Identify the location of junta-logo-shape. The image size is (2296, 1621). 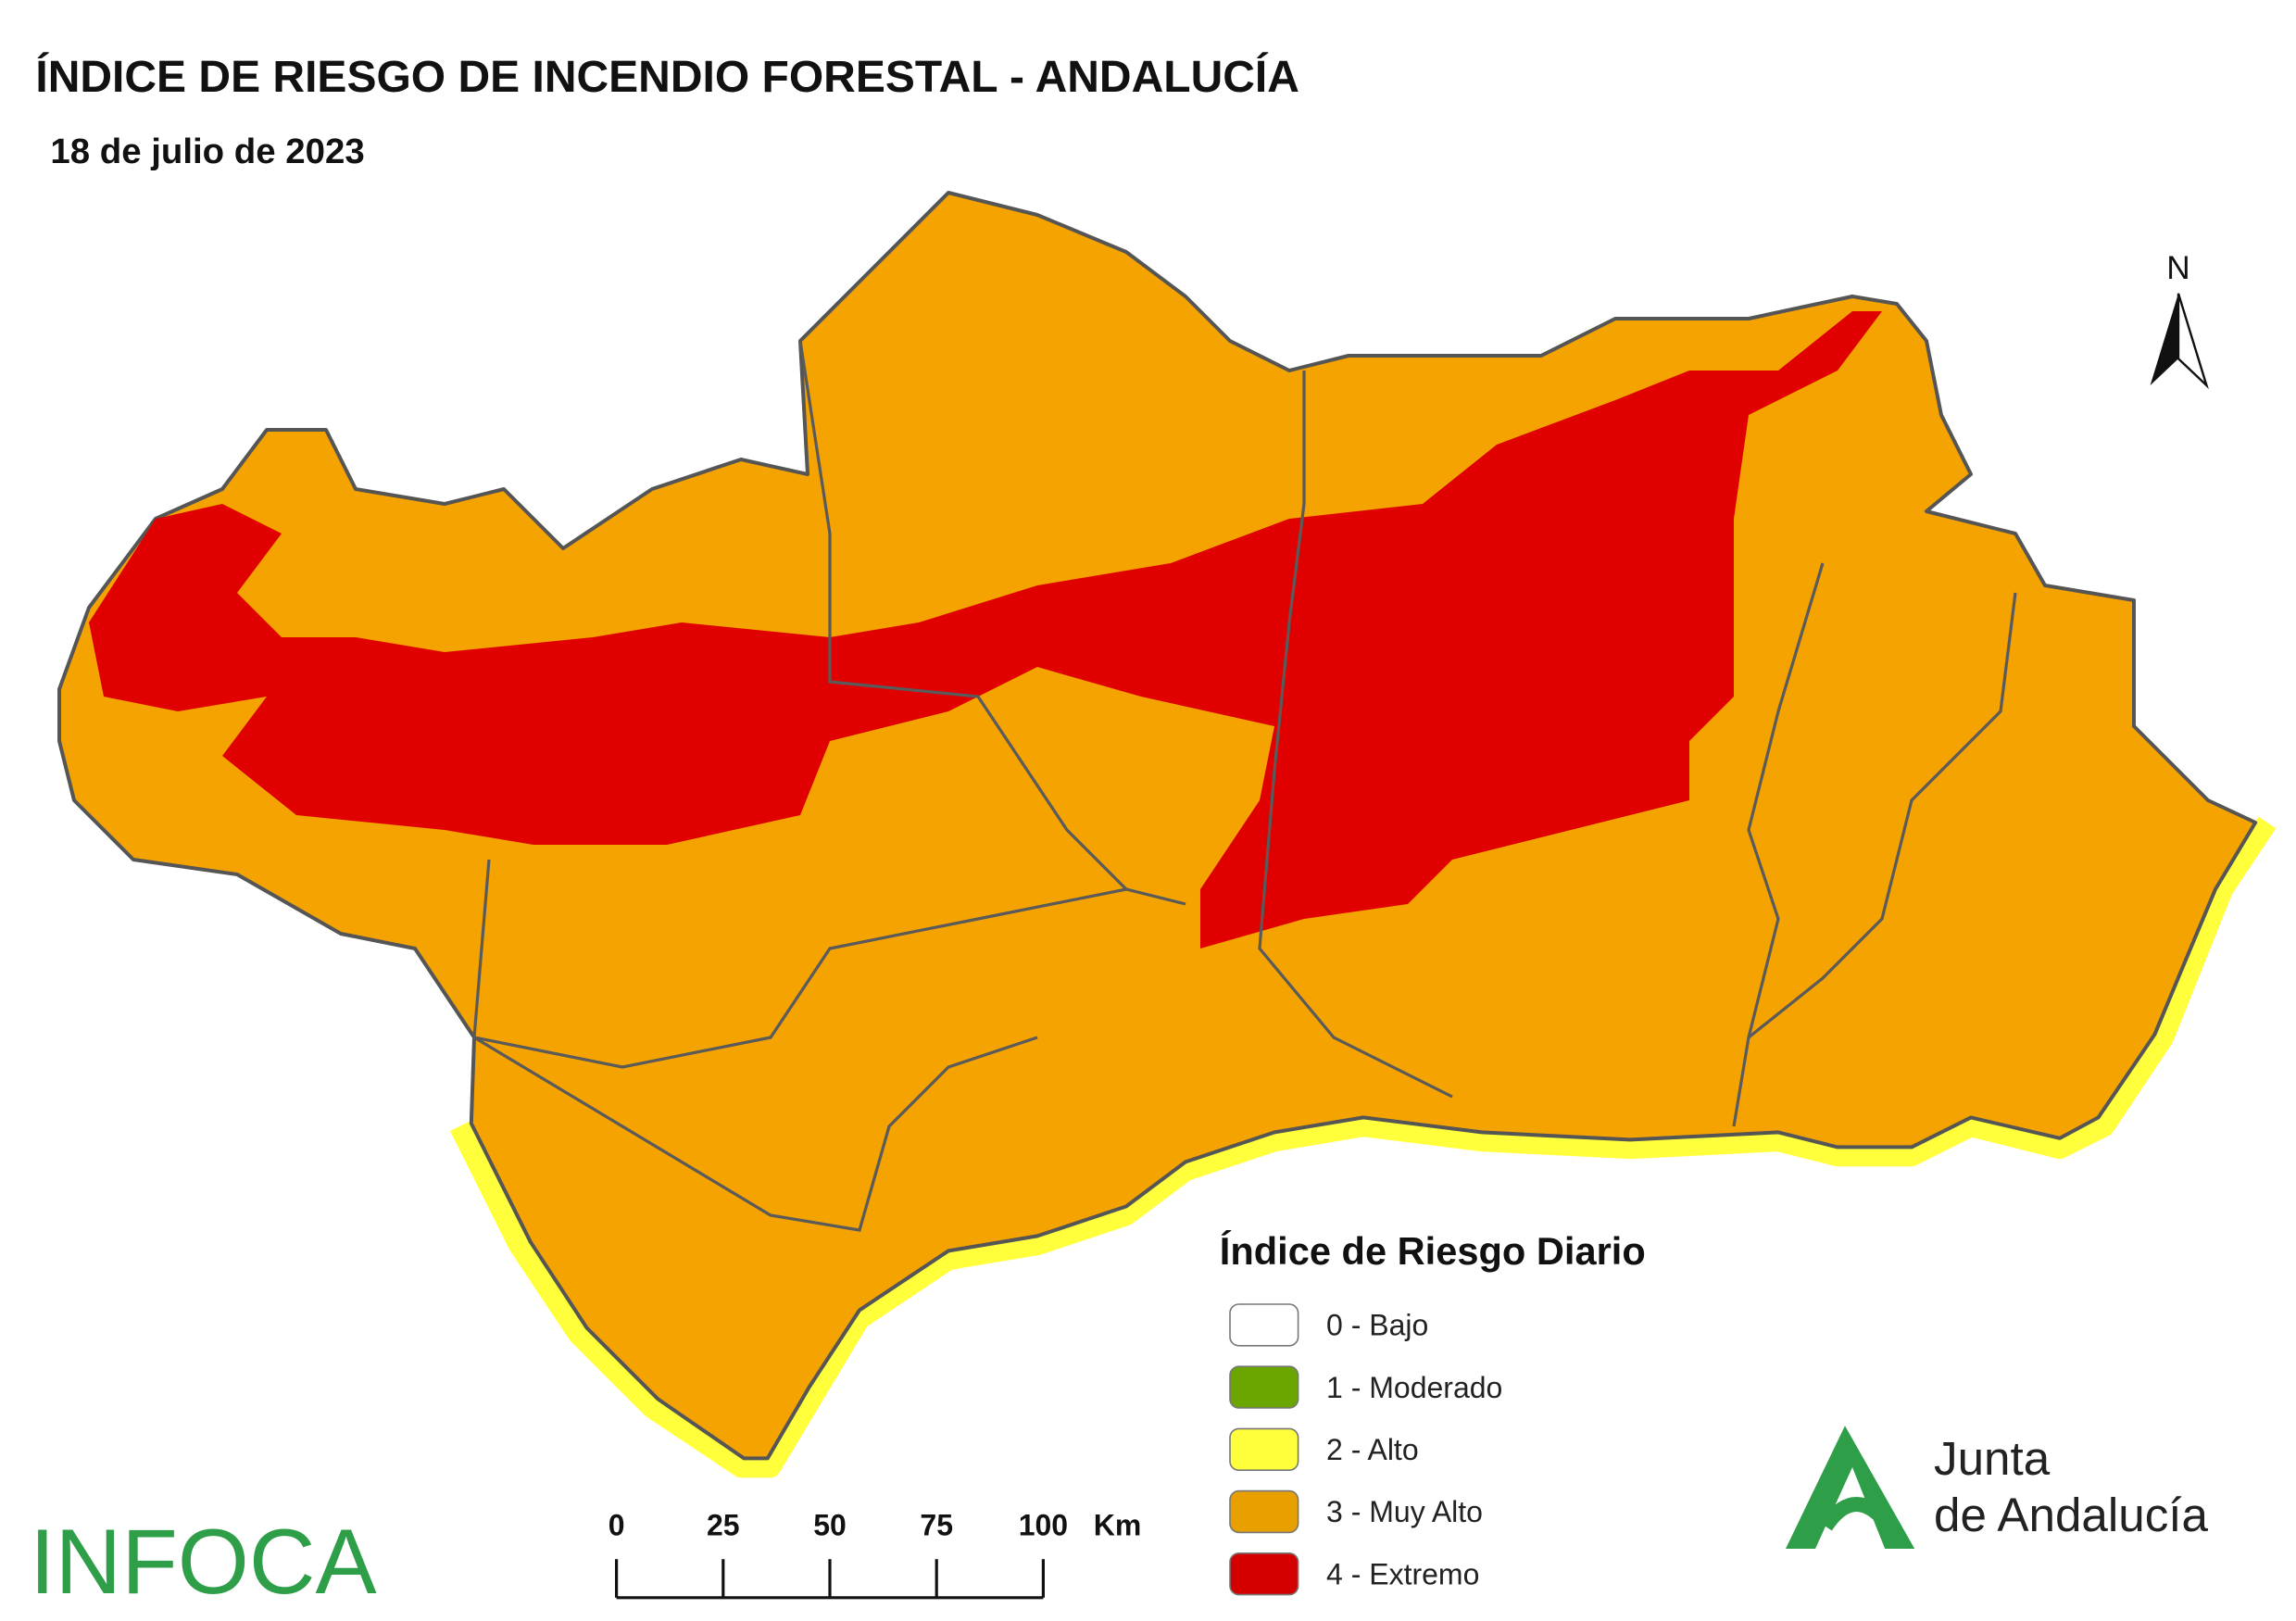
(1850, 1487).